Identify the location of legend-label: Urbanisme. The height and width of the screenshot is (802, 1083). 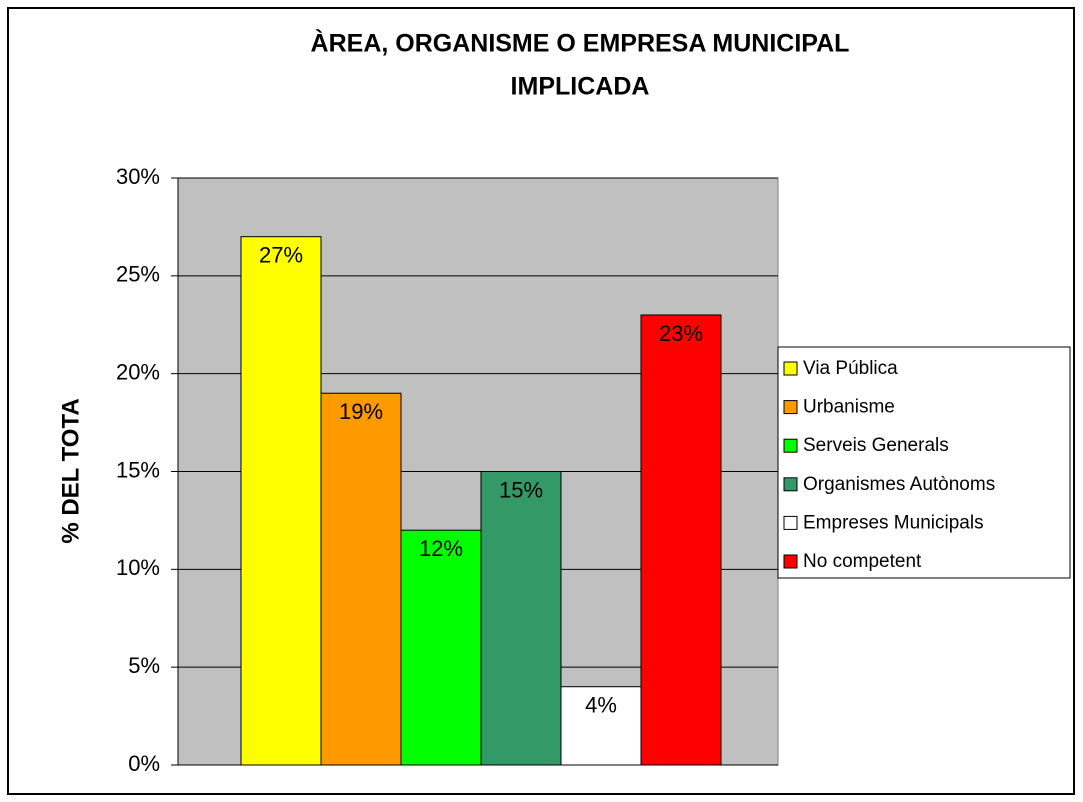
(849, 407).